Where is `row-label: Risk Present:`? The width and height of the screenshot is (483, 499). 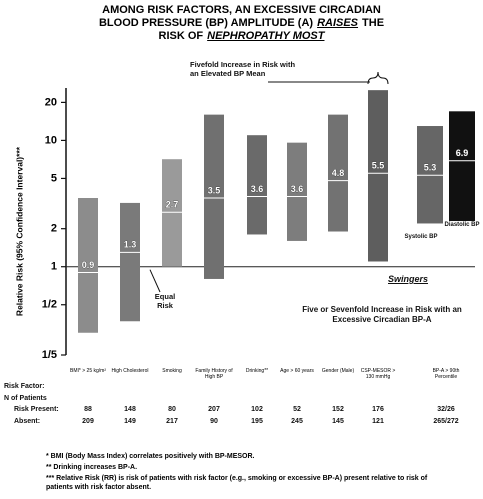
row-label: Risk Present: is located at coordinates (36, 409).